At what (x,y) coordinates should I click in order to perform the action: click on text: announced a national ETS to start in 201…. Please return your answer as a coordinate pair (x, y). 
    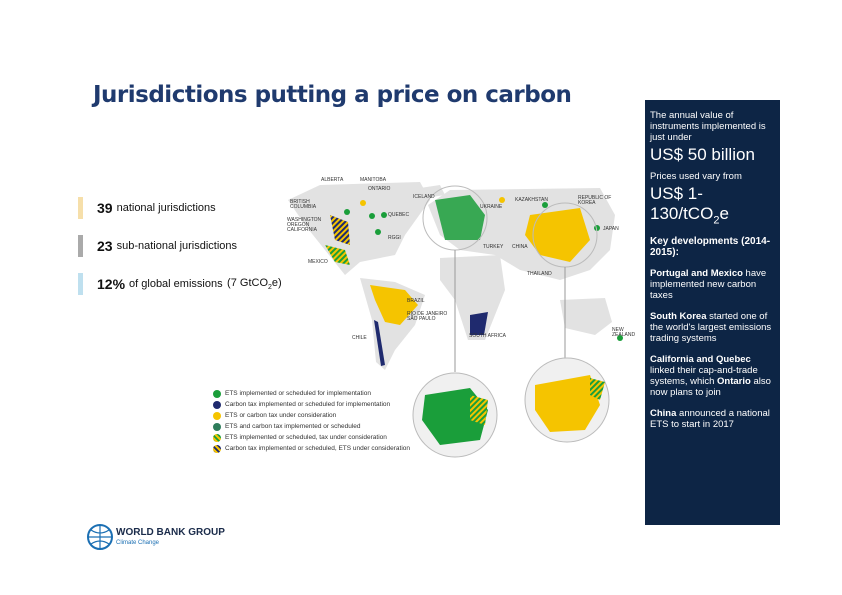
    Looking at the image, I should click on (710, 419).